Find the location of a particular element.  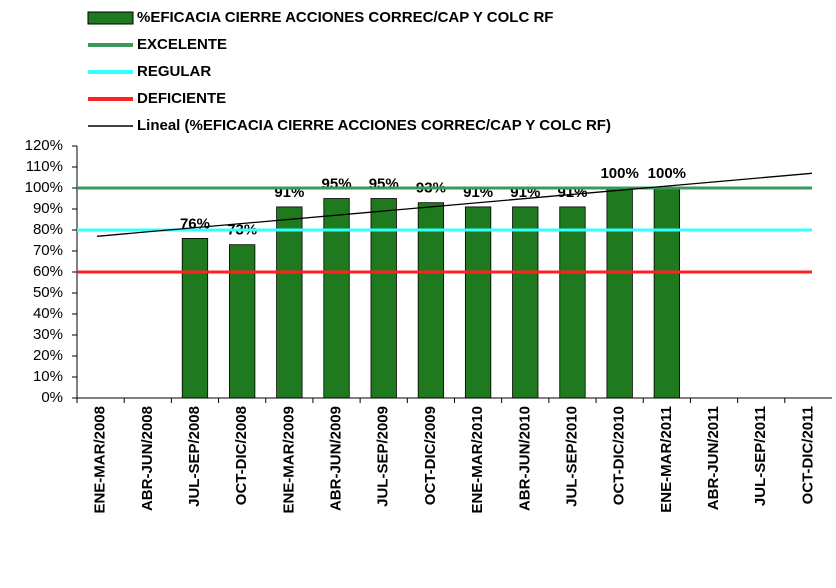

x-tick-label: JUL-SEP/2009 is located at coordinates (383, 456).